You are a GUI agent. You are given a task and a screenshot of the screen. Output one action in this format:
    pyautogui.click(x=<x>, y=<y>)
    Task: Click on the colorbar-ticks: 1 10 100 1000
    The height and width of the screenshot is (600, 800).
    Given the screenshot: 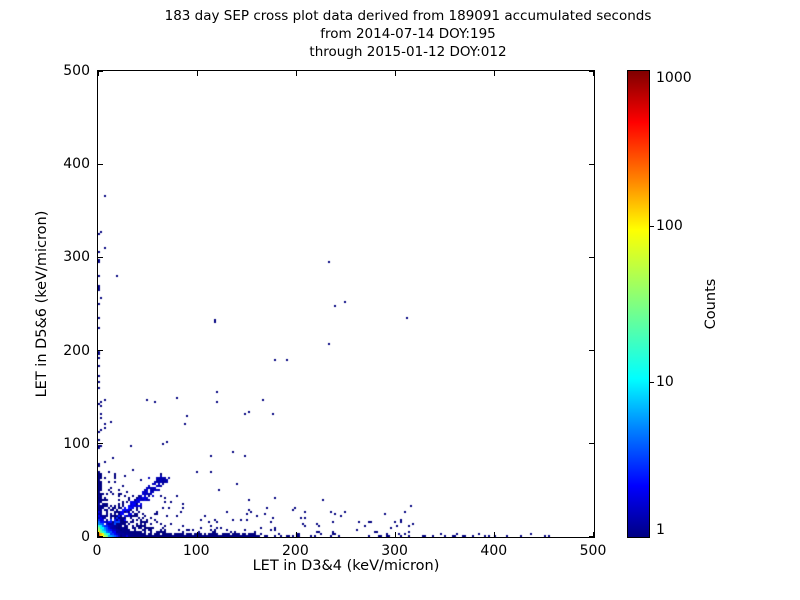 What is the action you would take?
    pyautogui.click(x=686, y=304)
    